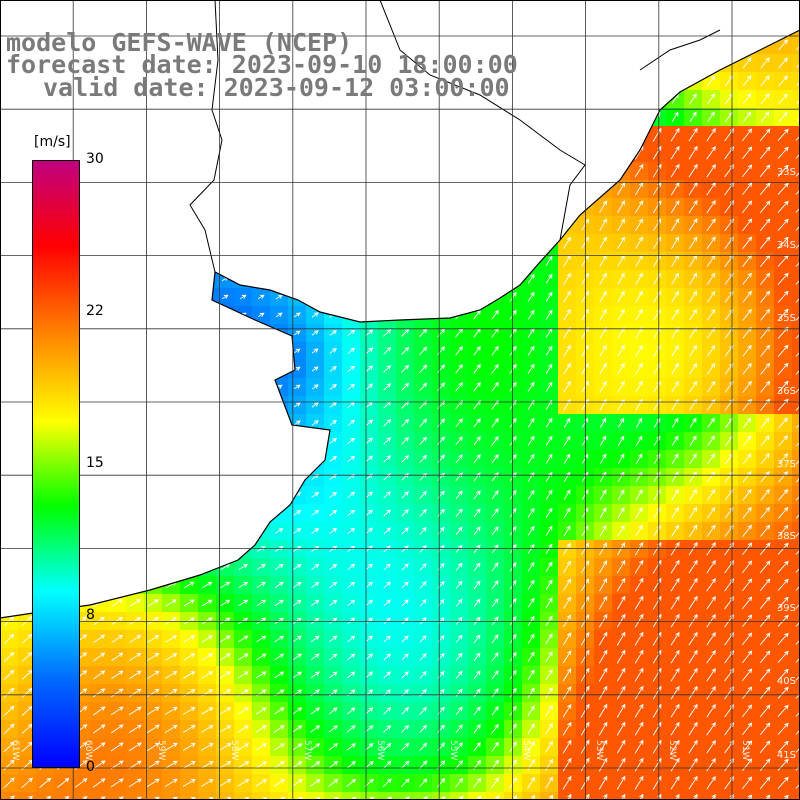  Describe the element at coordinates (88, 750) in the screenshot. I see `lon-label-60w: 60W` at that location.